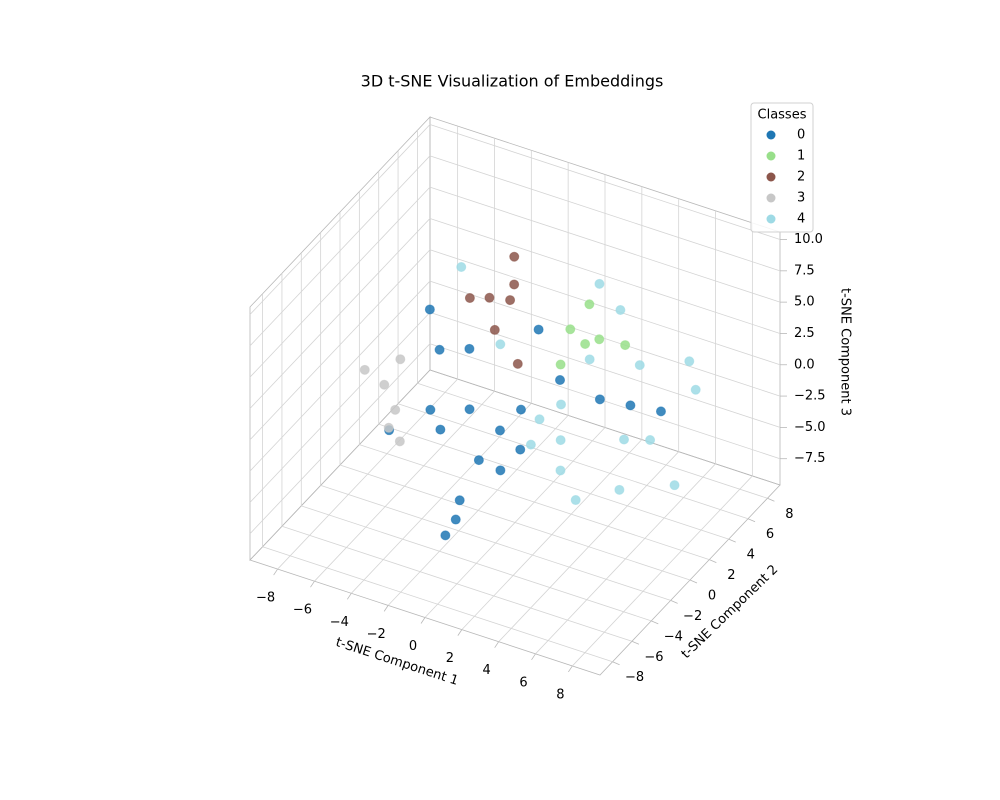  I want to click on y-tick-label: 0, so click(712, 596).